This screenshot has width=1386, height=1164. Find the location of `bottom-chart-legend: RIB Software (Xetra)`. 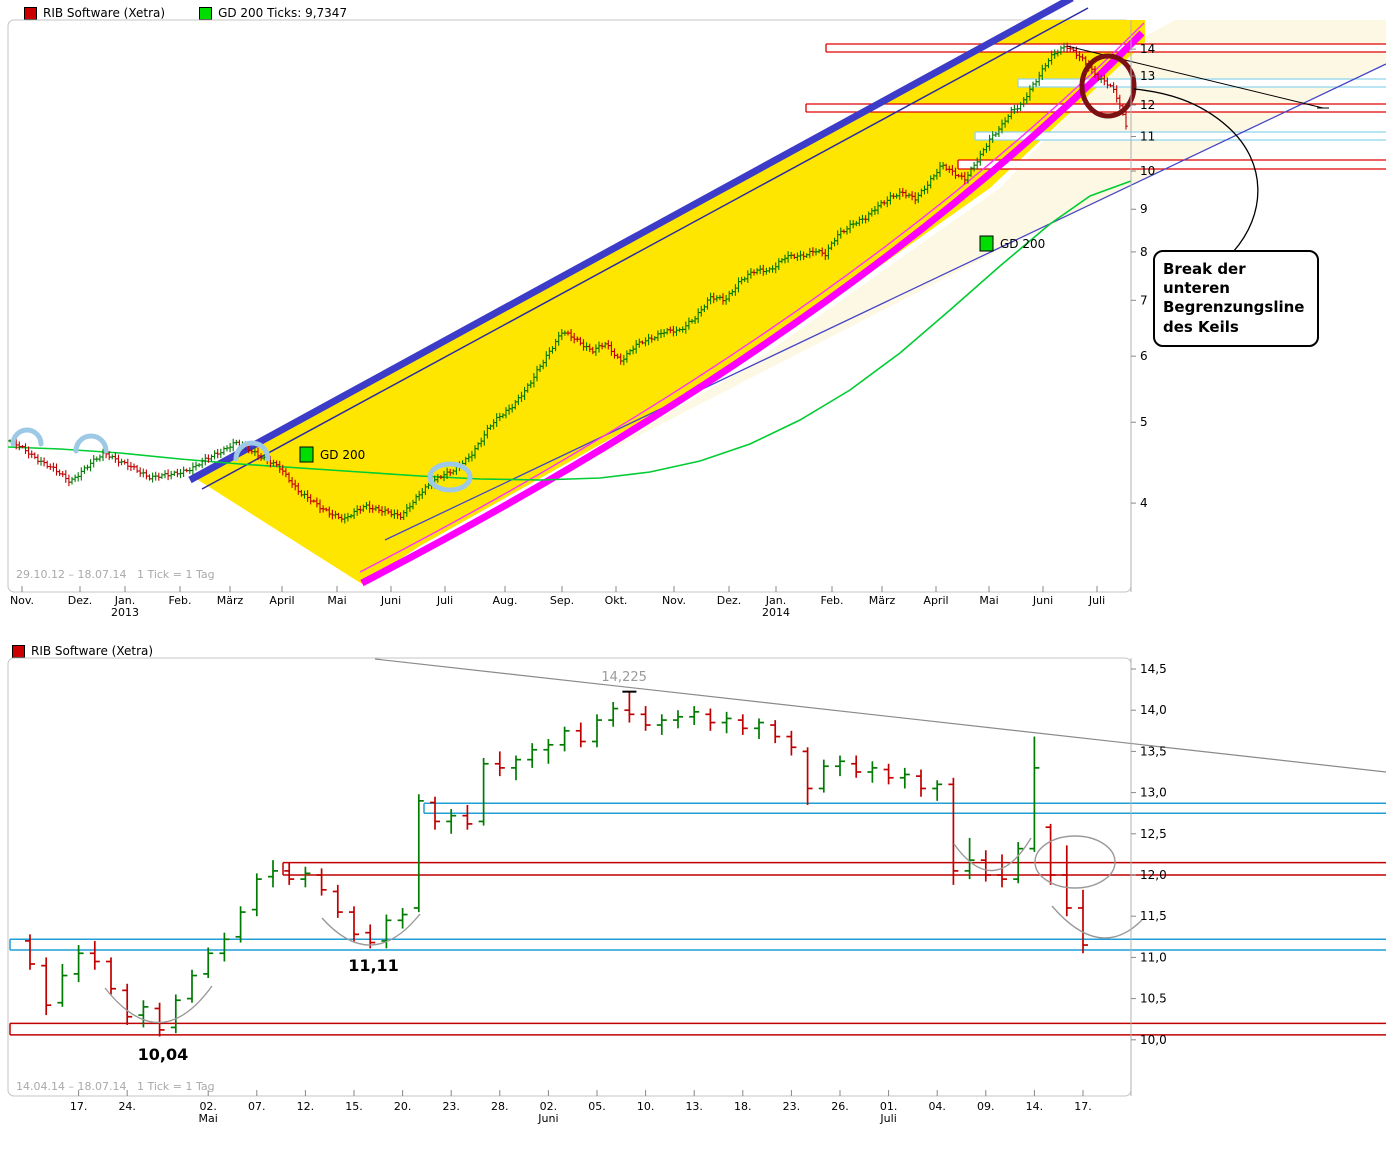

bottom-chart-legend: RIB Software (Xetra) is located at coordinates (96, 651).